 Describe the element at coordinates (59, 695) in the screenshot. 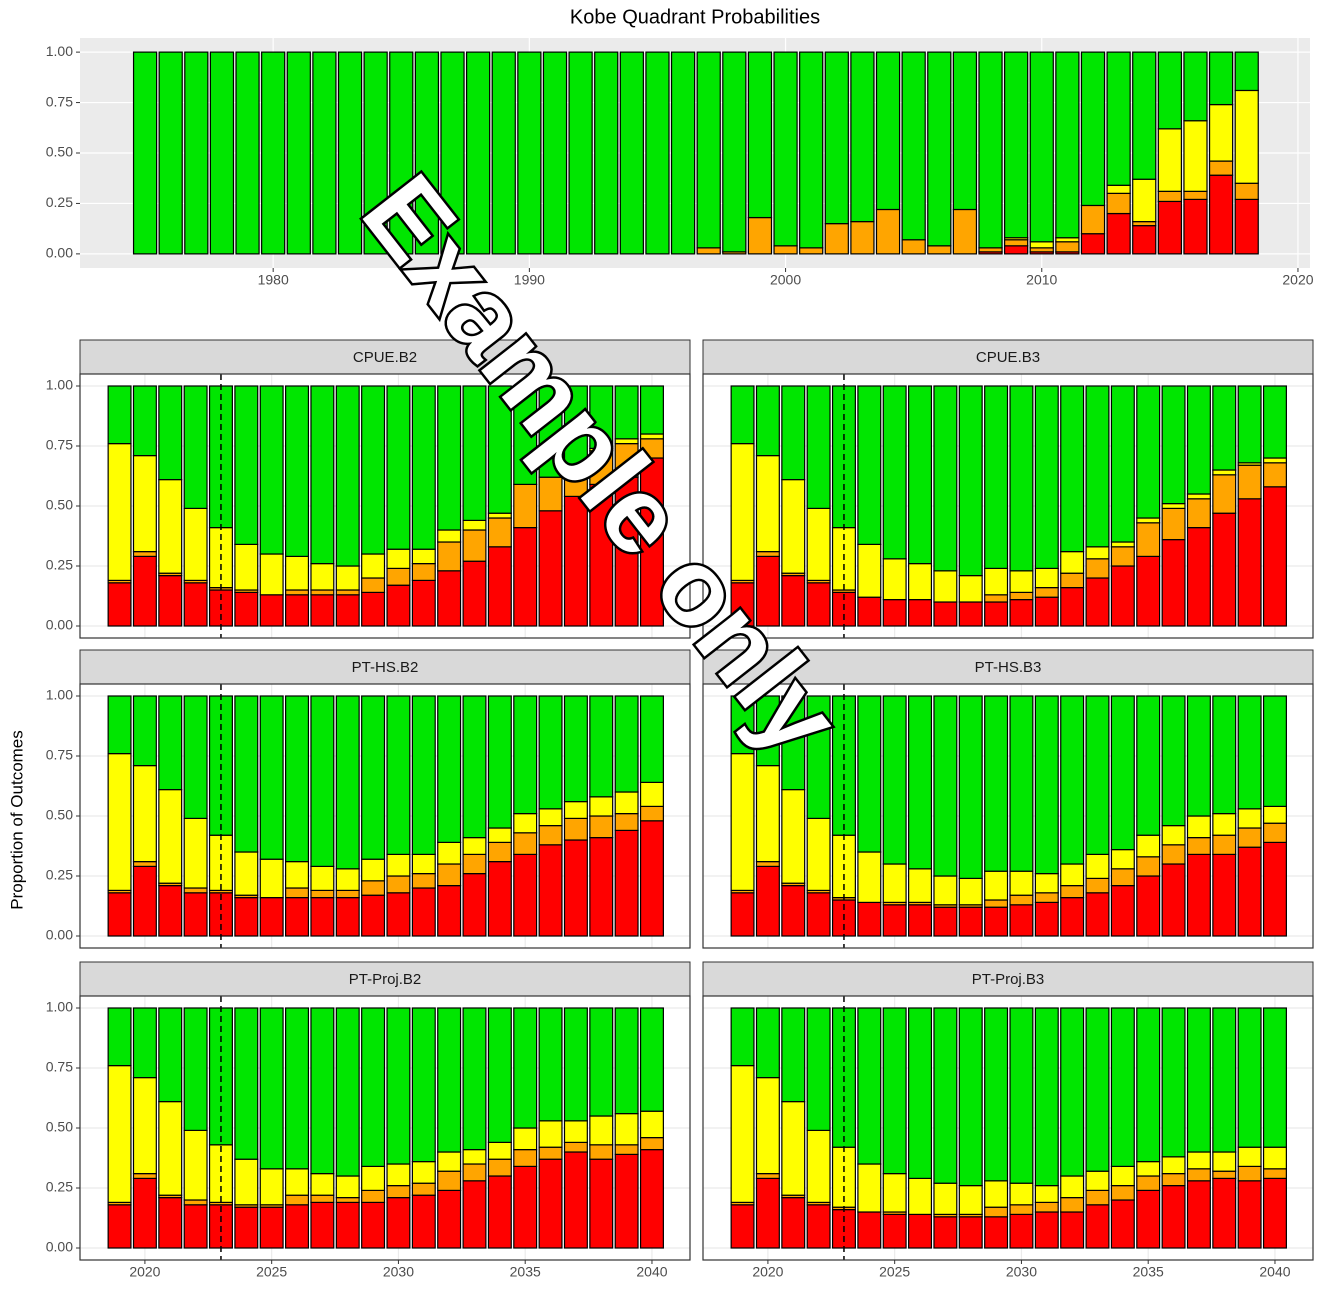

I see `y-tick-label: 1.00` at that location.